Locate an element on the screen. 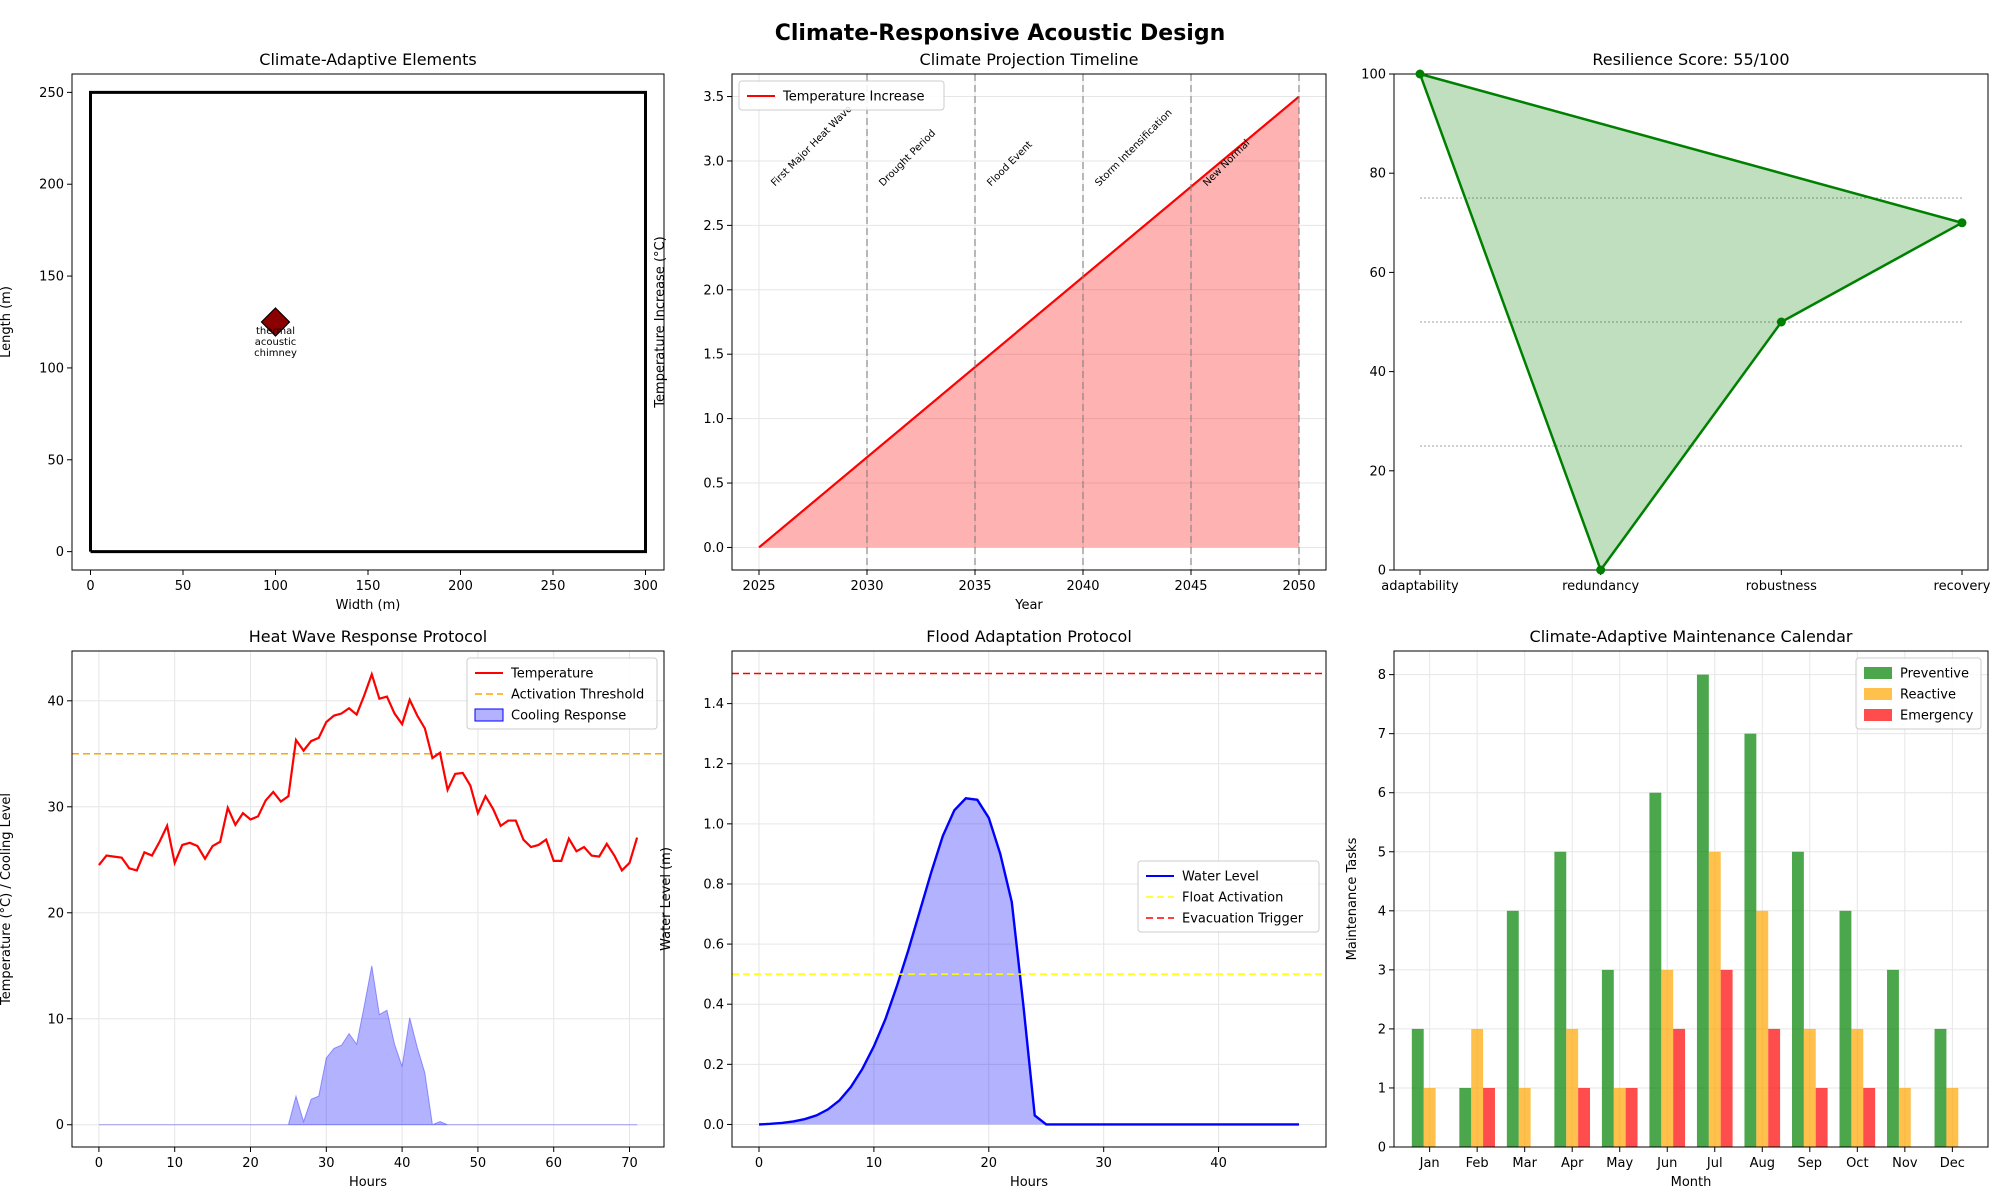  legend-label: Preventive is located at coordinates (1934, 674).